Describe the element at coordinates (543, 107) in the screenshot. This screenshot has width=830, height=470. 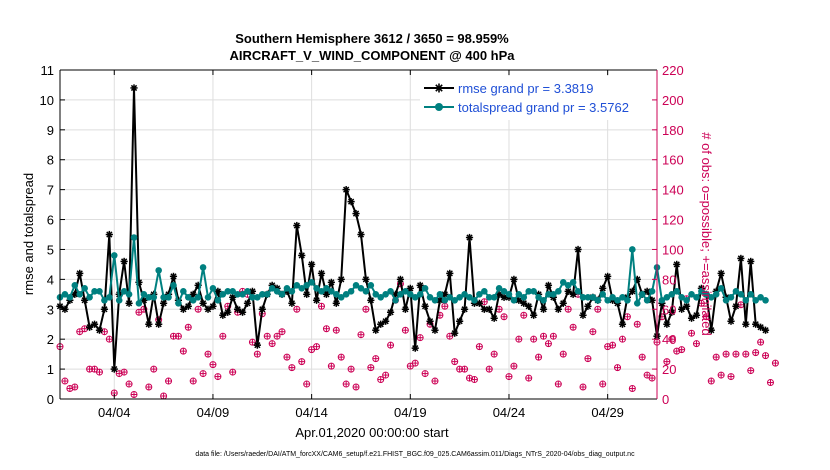
I see `legend-spread-label: totalspread grand pr = 3.5762` at that location.